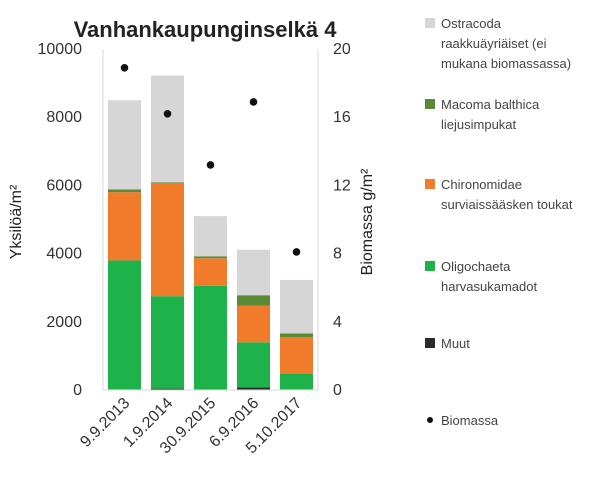  What do you see at coordinates (489, 286) in the screenshot?
I see `legend-oligochaeta-line-2: harvasukamadot` at bounding box center [489, 286].